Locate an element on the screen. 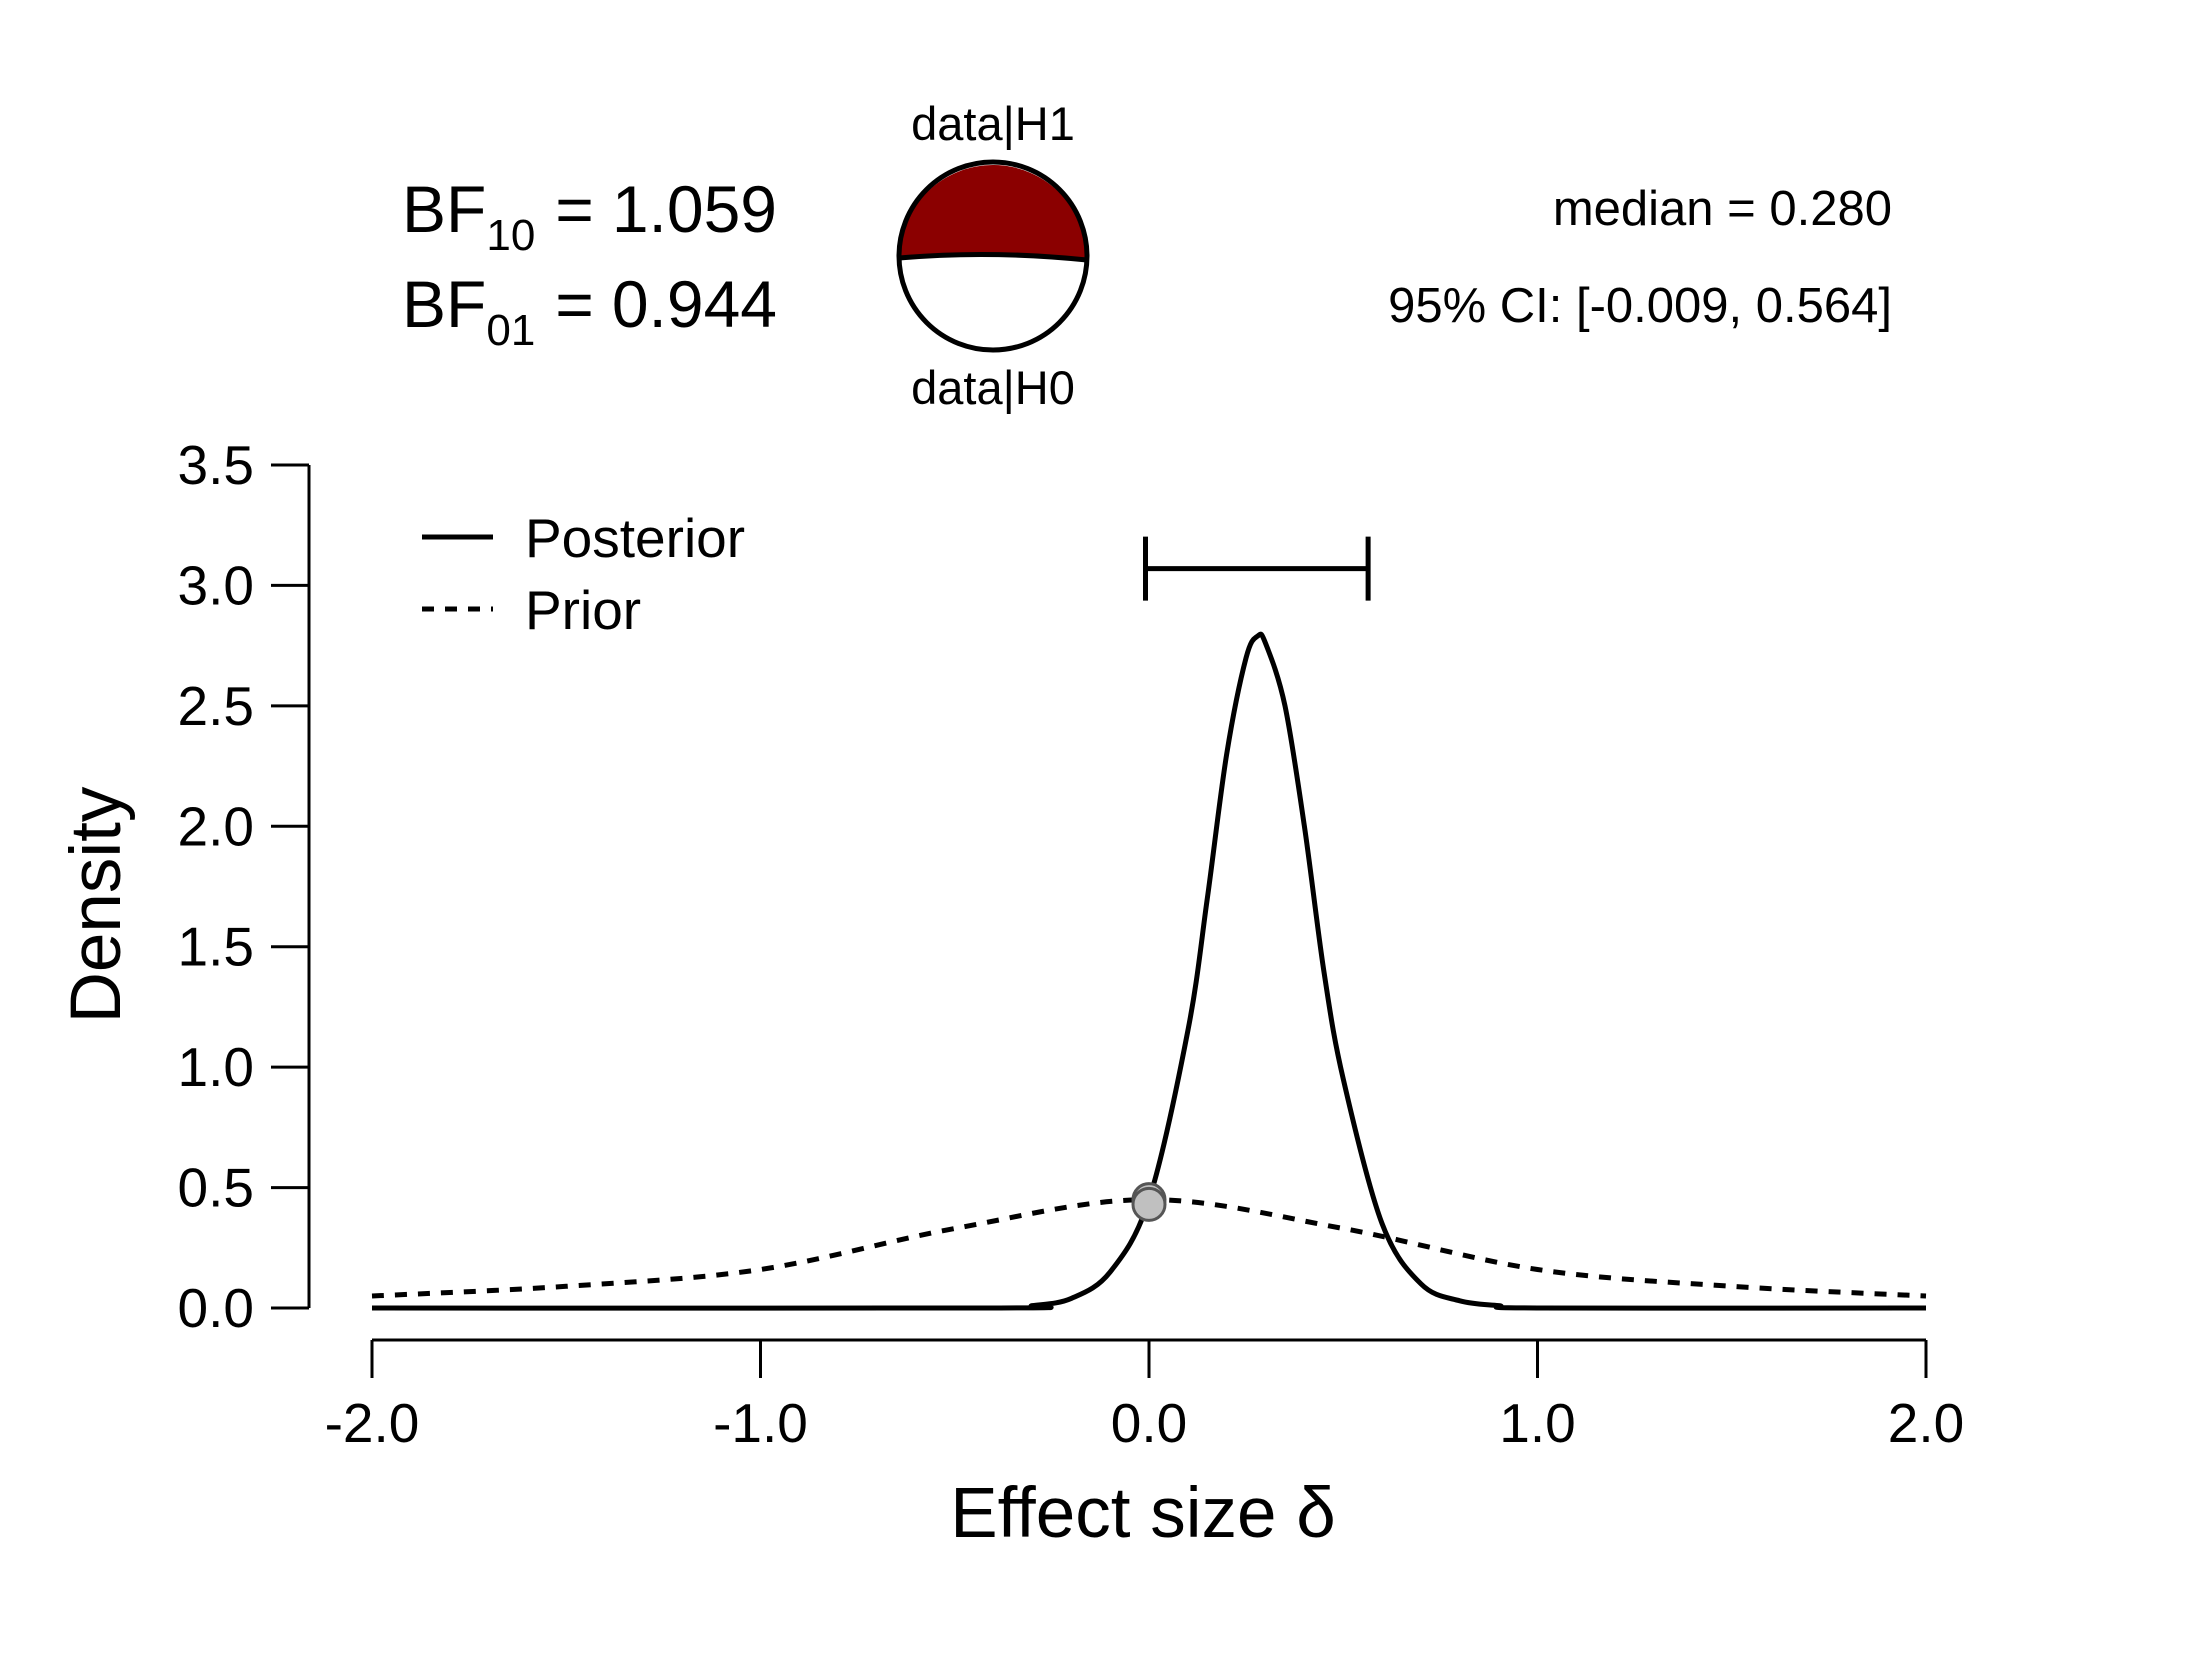  x-tick-label: 0.0 is located at coordinates (1149, 1423).